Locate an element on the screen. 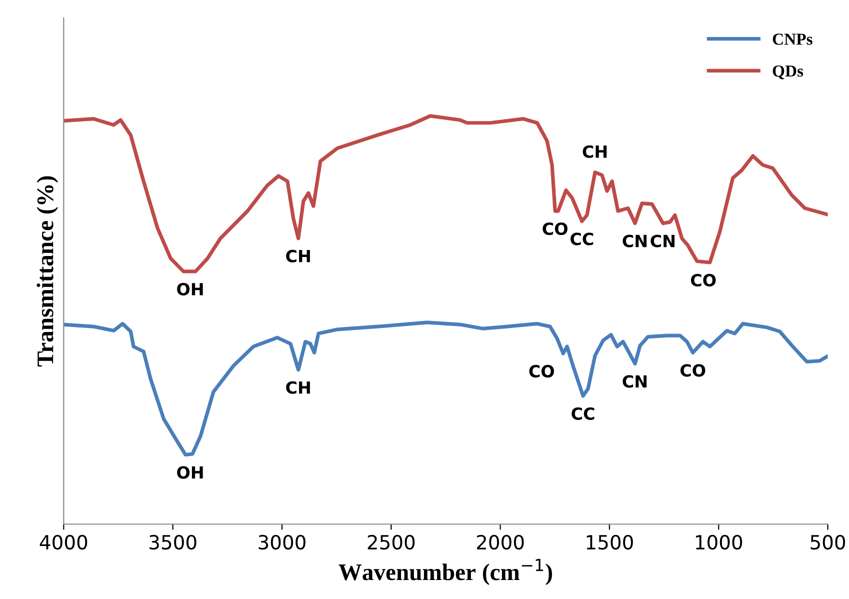 This screenshot has height=599, width=849. x-tick-label: 1000 is located at coordinates (719, 542).